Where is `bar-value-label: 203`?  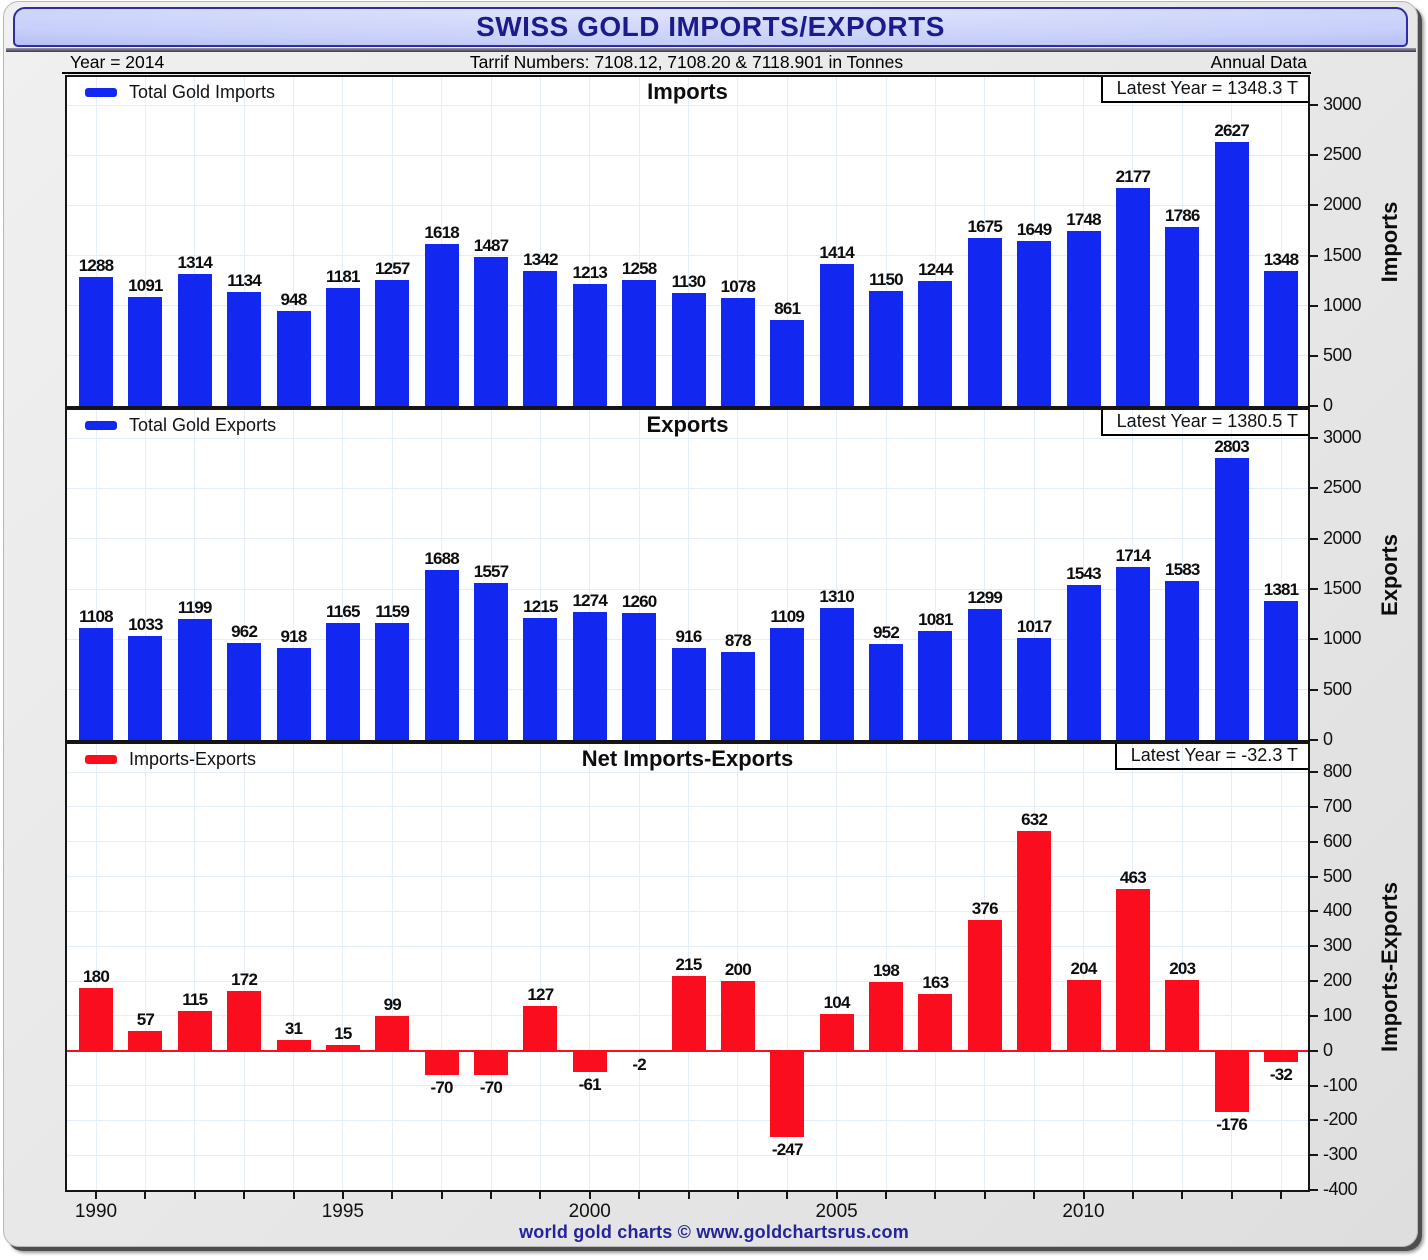
bar-value-label: 203 is located at coordinates (1182, 968).